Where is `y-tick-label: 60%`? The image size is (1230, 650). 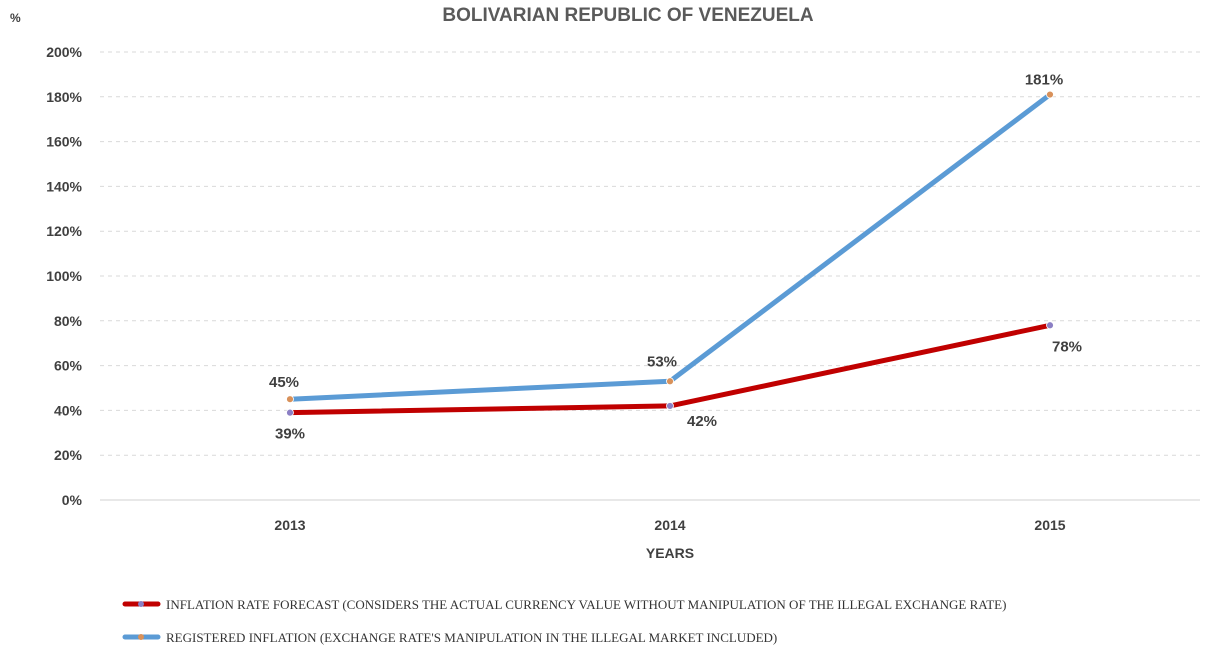
y-tick-label: 60% is located at coordinates (68, 366).